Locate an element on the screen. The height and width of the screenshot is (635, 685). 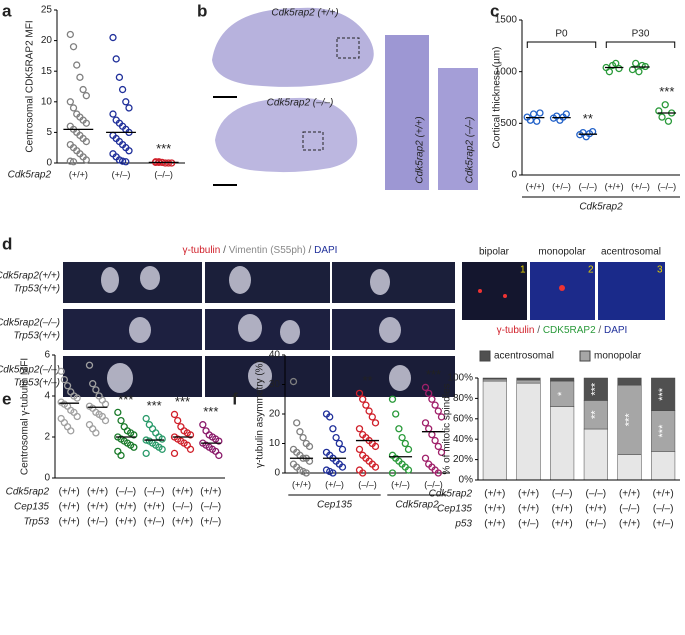
row-label: Cdk5rap2(+/+) is located at coordinates (30, 276).